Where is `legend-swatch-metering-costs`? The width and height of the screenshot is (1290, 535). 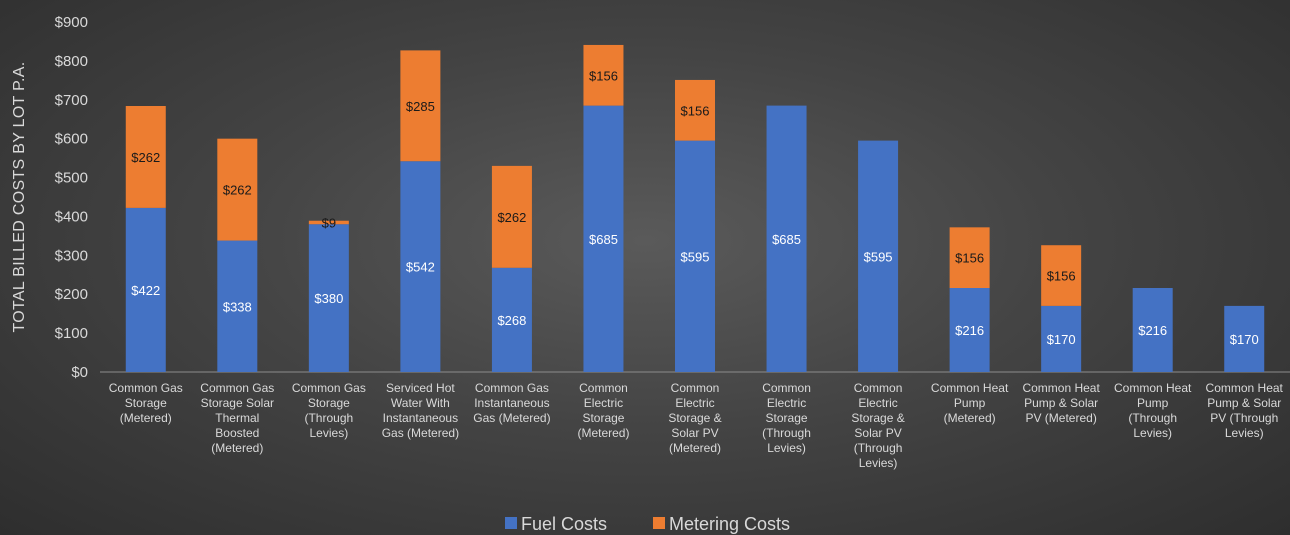
legend-swatch-metering-costs is located at coordinates (659, 523).